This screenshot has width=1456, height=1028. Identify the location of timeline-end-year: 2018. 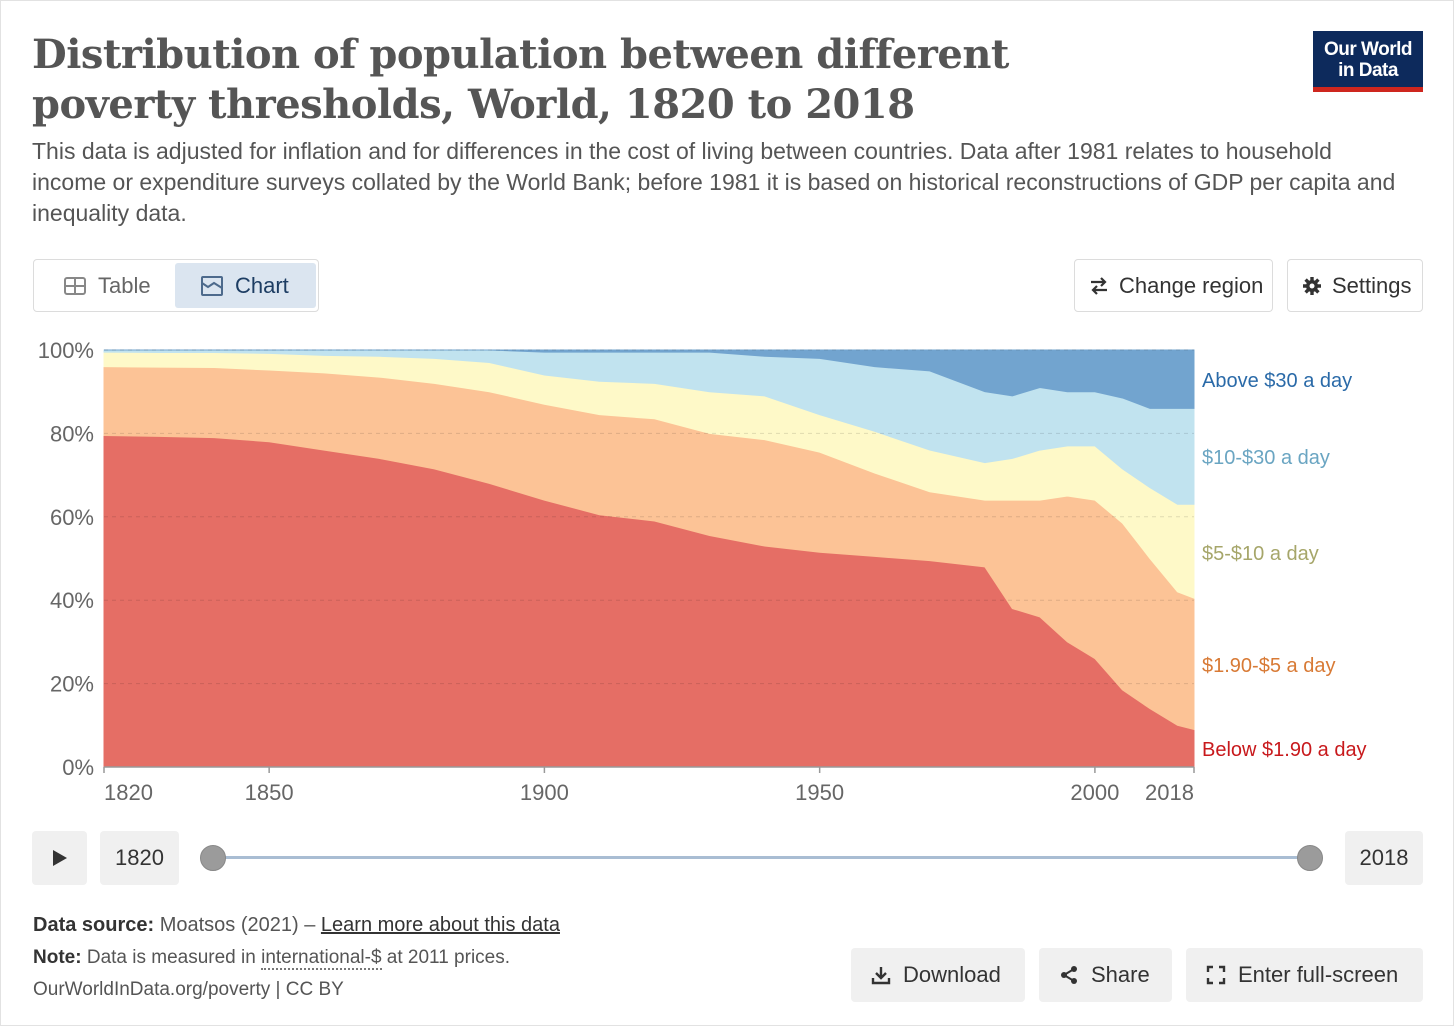
(1384, 858).